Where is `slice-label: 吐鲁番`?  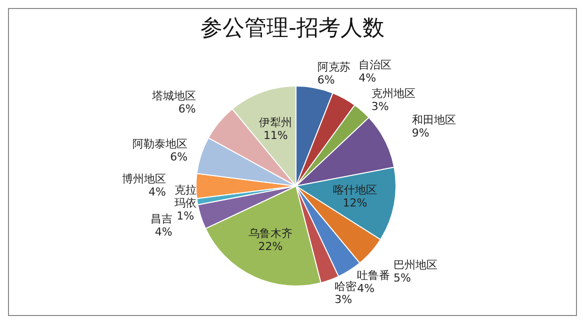 slice-label: 吐鲁番 is located at coordinates (373, 275).